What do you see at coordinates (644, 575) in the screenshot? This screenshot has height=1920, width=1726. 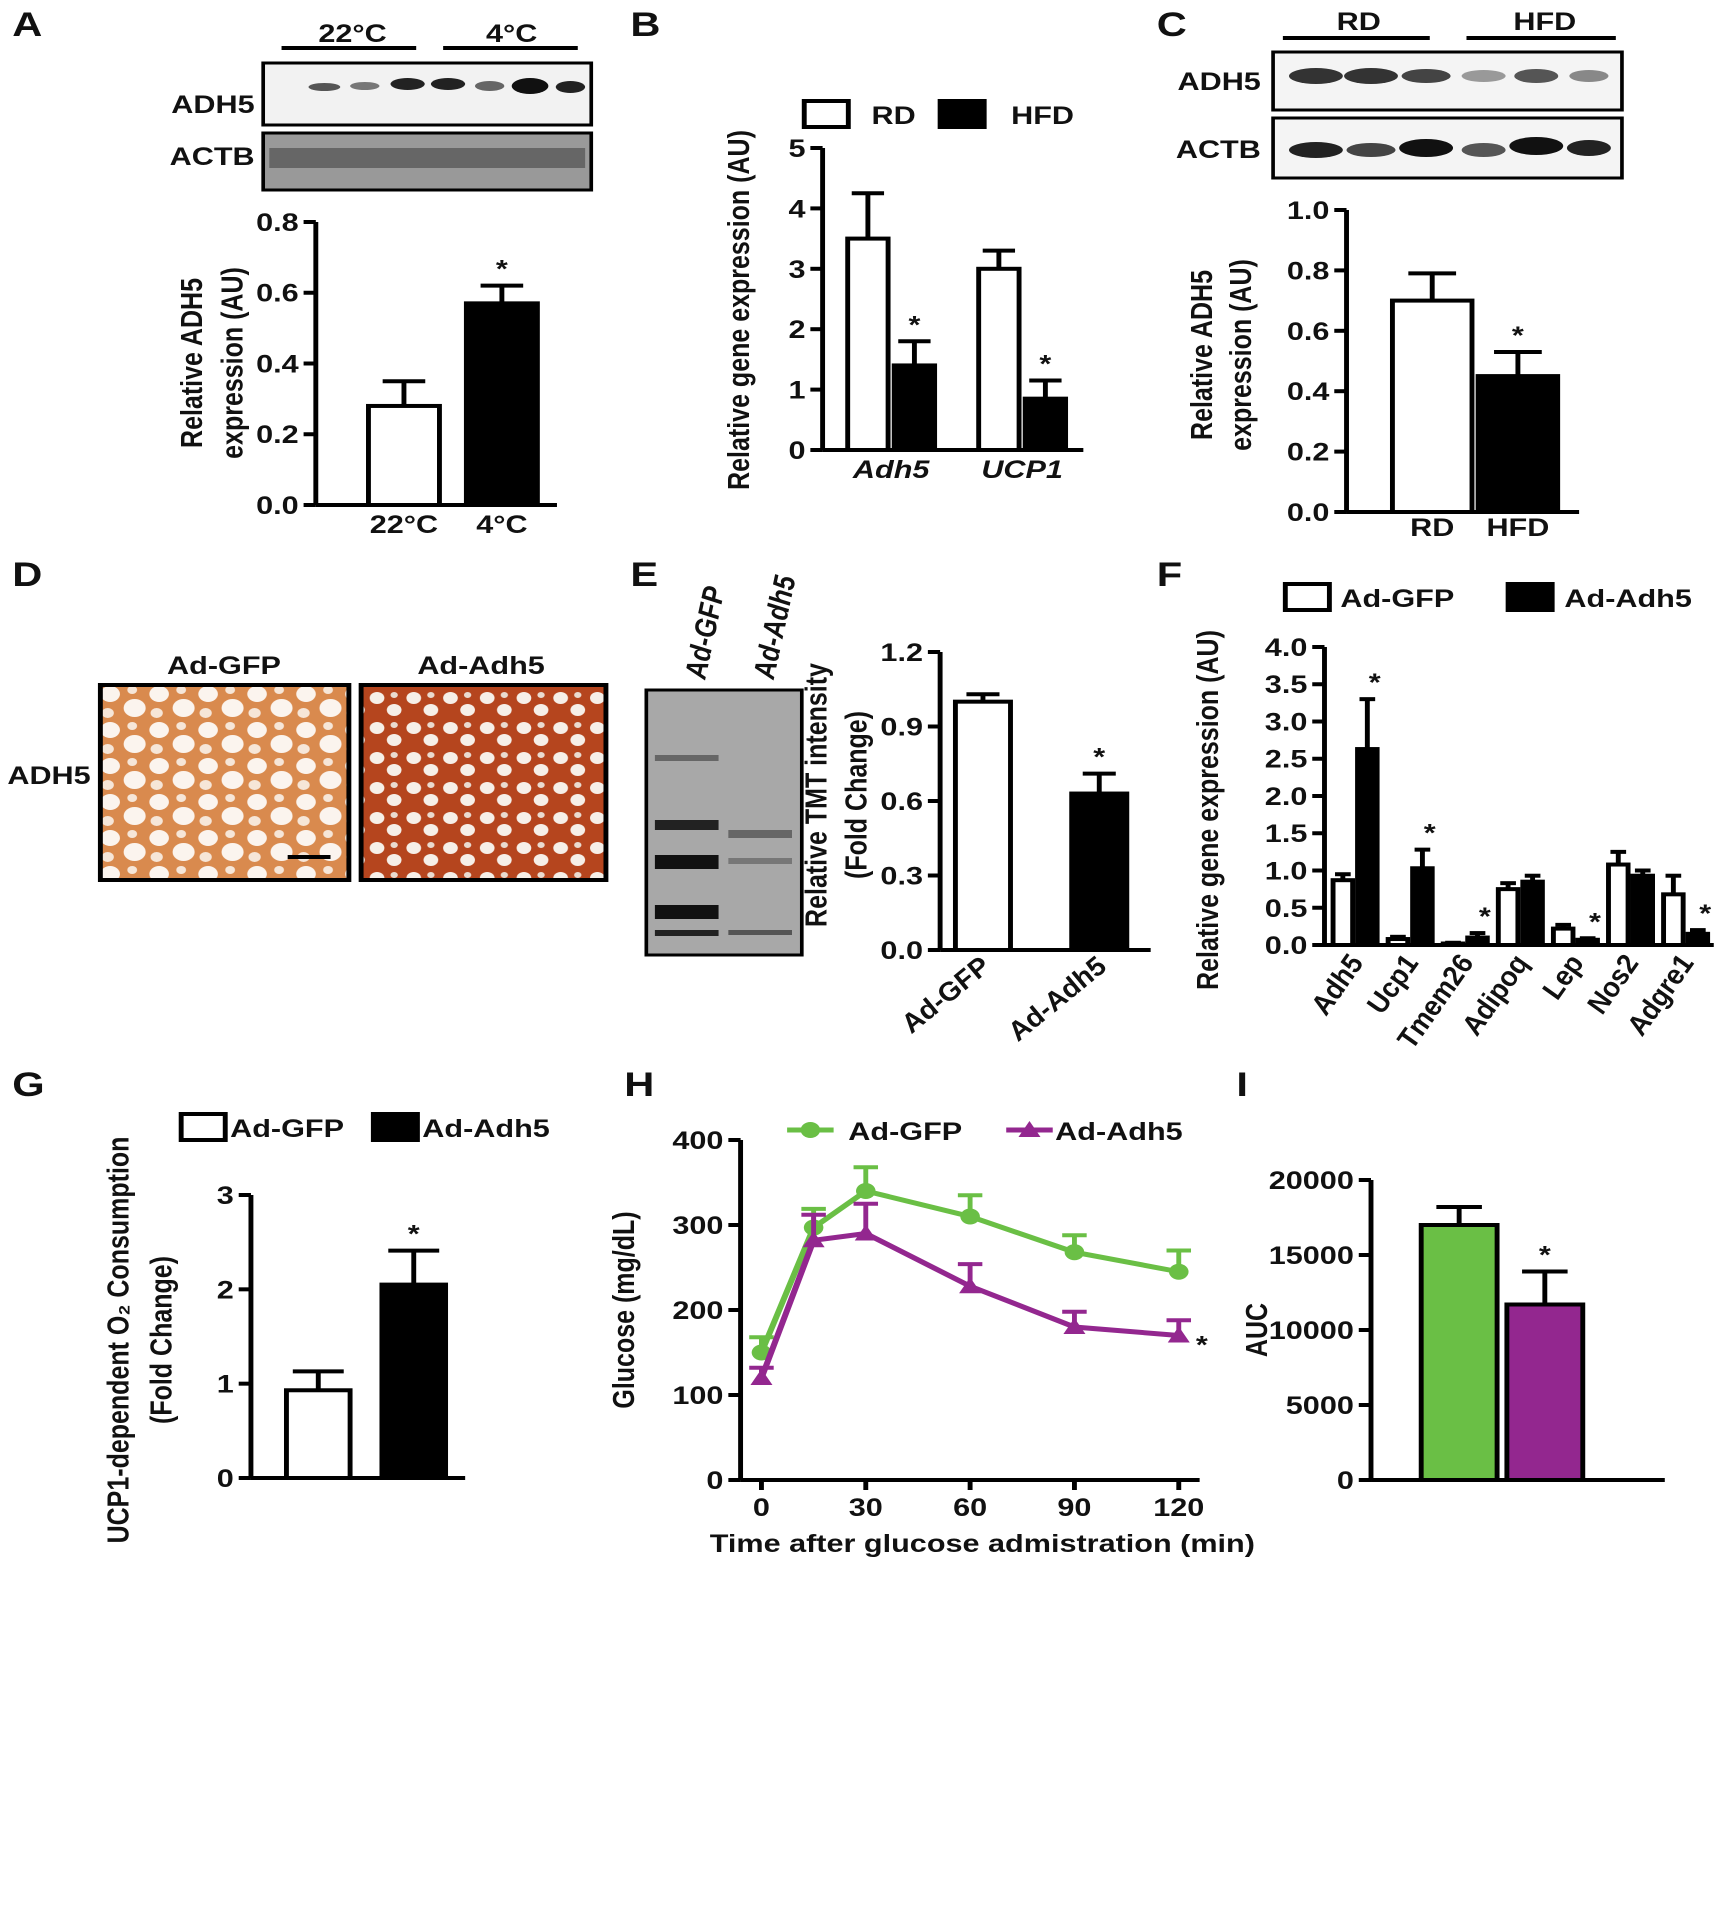 I see `panel-label: E` at bounding box center [644, 575].